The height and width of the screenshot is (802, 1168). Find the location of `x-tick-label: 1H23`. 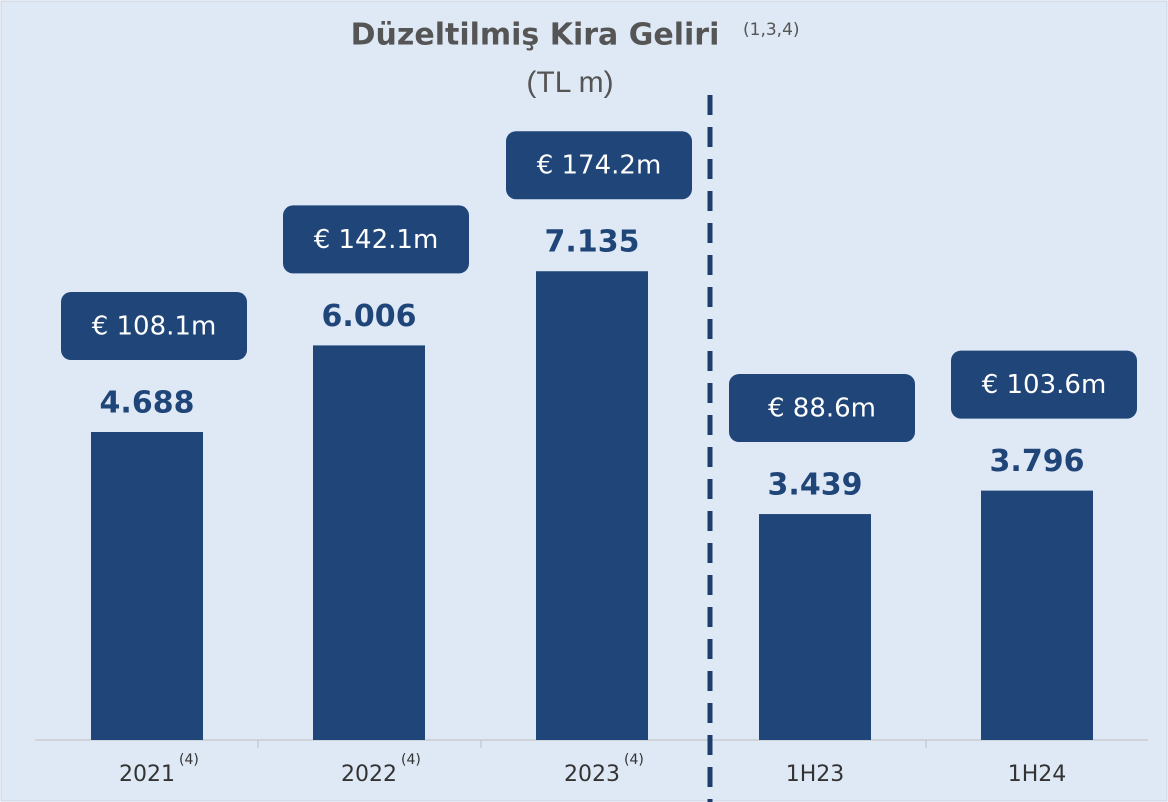

x-tick-label: 1H23 is located at coordinates (815, 774).